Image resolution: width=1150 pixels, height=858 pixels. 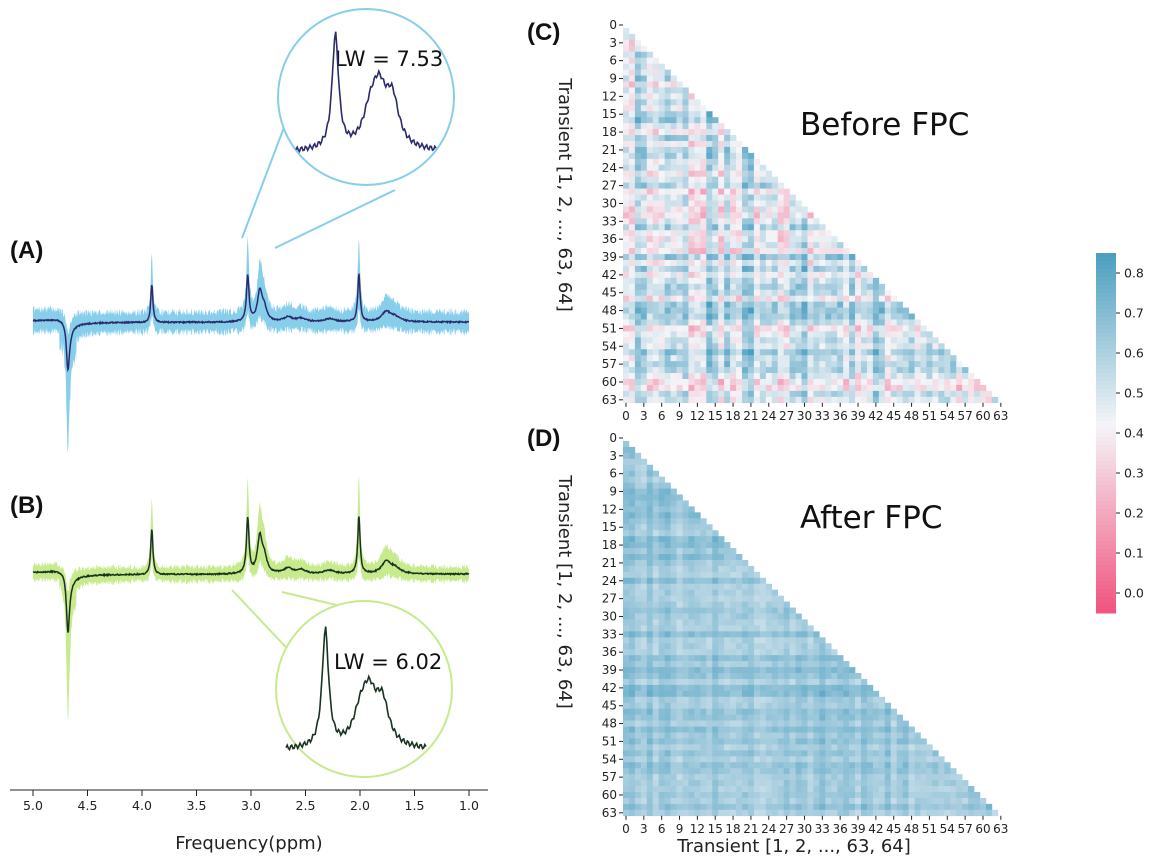 What do you see at coordinates (609, 221) in the screenshot?
I see `heatmap-y-tick-label: 33` at bounding box center [609, 221].